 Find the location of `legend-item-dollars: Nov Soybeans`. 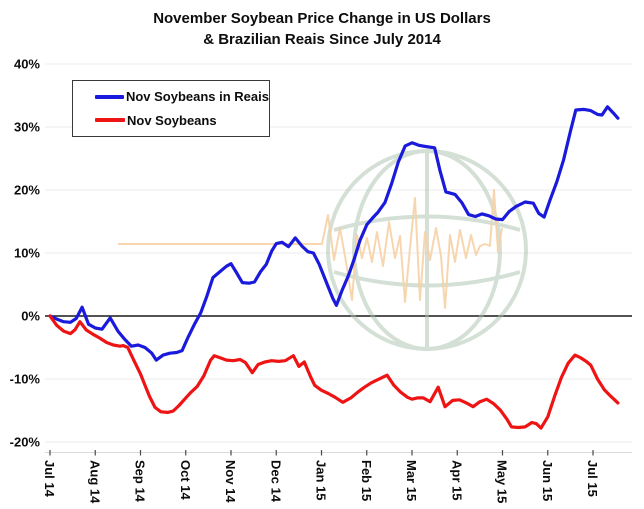

legend-item-dollars: Nov Soybeans is located at coordinates (182, 120).